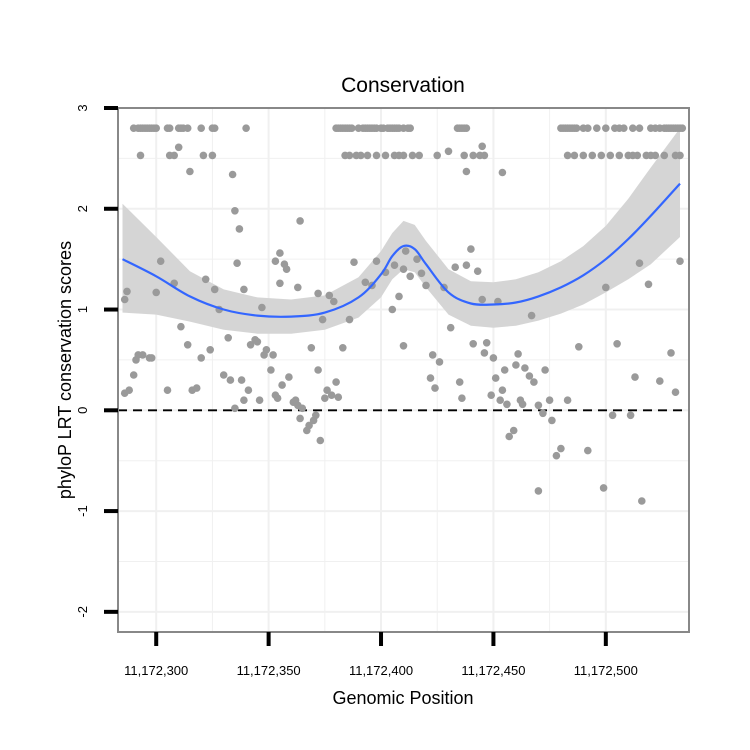 Image resolution: width=750 pixels, height=750 pixels. Describe the element at coordinates (65, 370) in the screenshot. I see `y-axis-title: phyloP LRT conservation scores` at that location.